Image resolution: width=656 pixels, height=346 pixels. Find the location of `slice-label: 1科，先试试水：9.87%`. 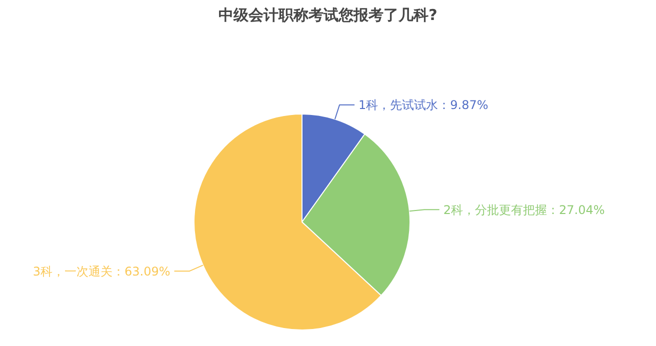

slice-label: 1科，先试试水：9.87% is located at coordinates (423, 105).